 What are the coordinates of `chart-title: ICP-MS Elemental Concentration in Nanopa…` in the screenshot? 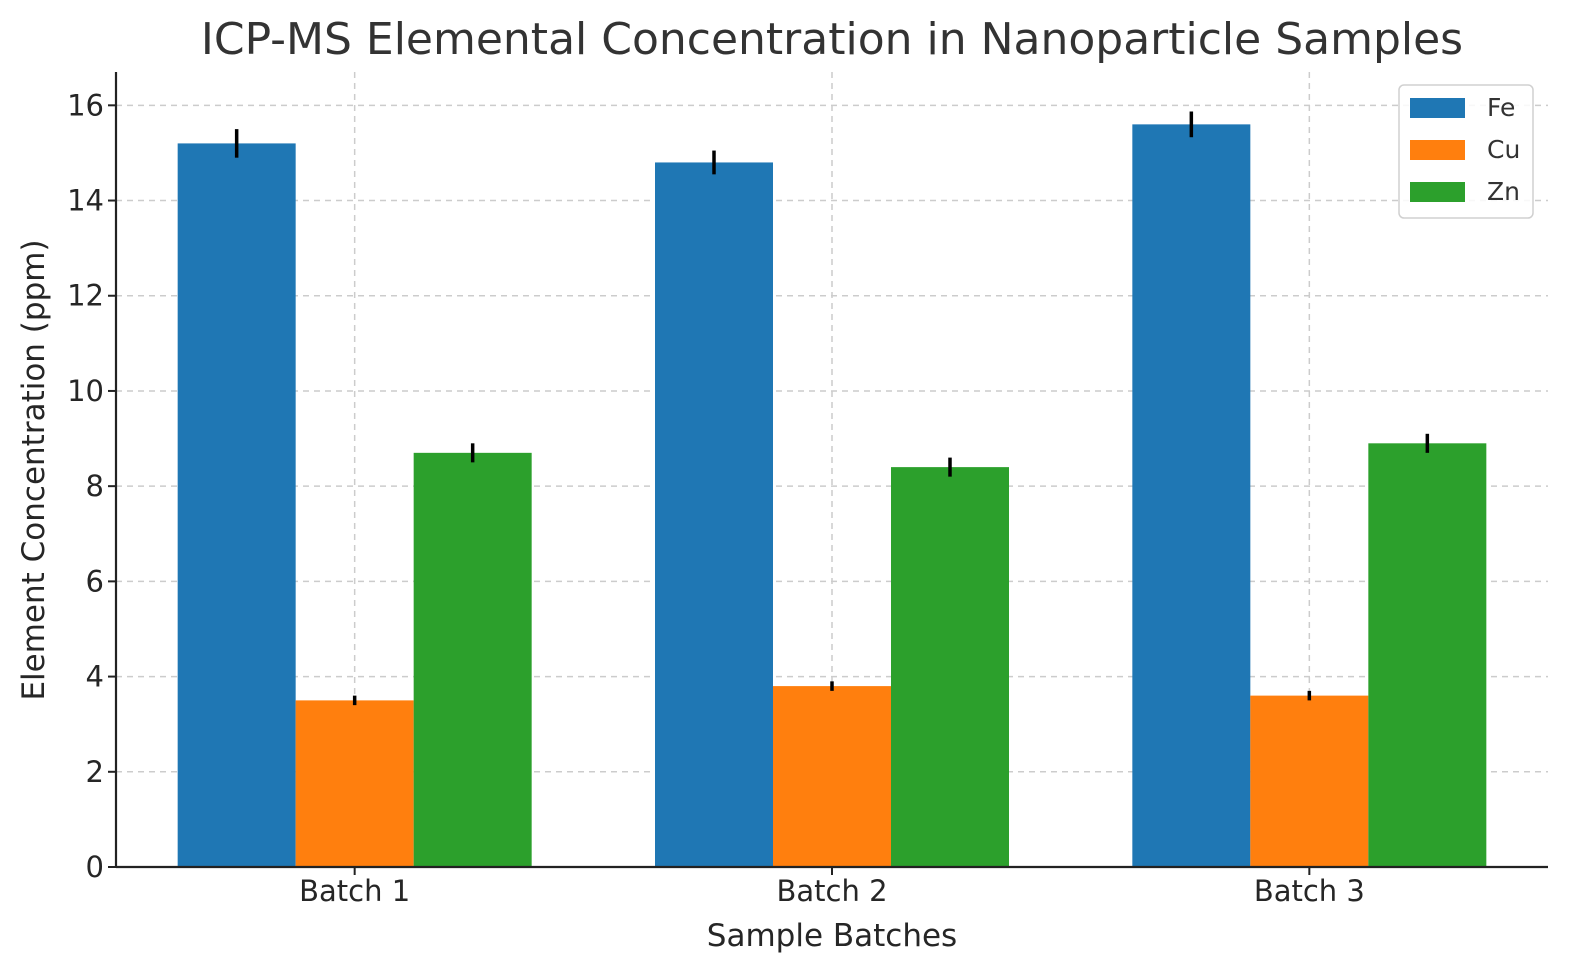 It's located at (832, 39).